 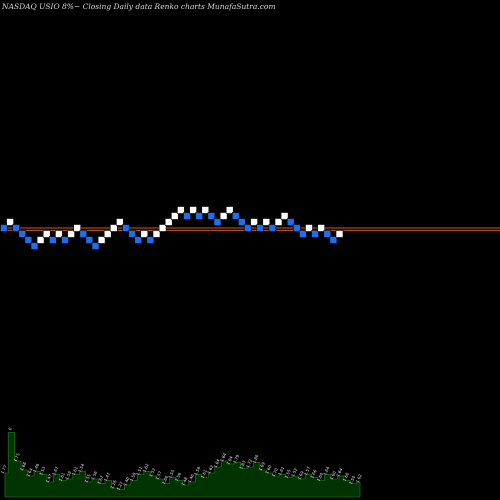 I want to click on volume-label: 1.48, so click(x=184, y=481).